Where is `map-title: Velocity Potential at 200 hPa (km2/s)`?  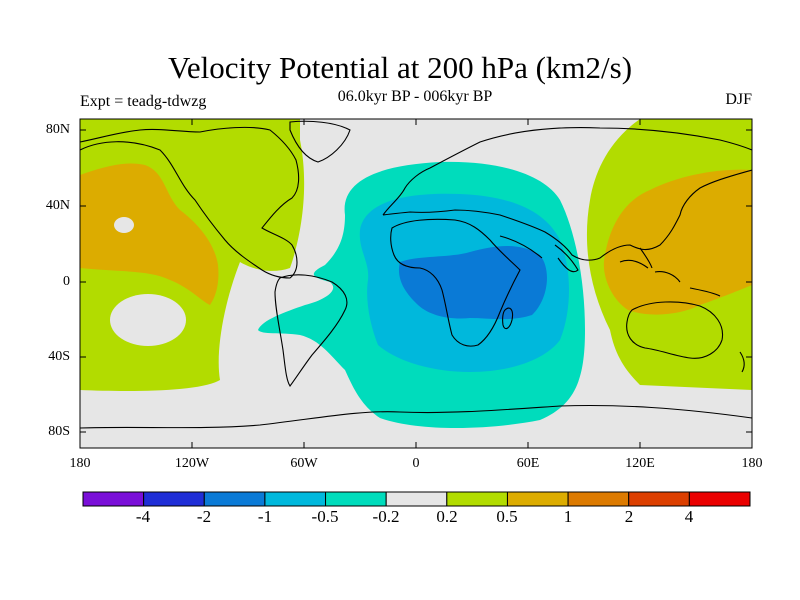
map-title: Velocity Potential at 200 hPa (km2/s) is located at coordinates (400, 67).